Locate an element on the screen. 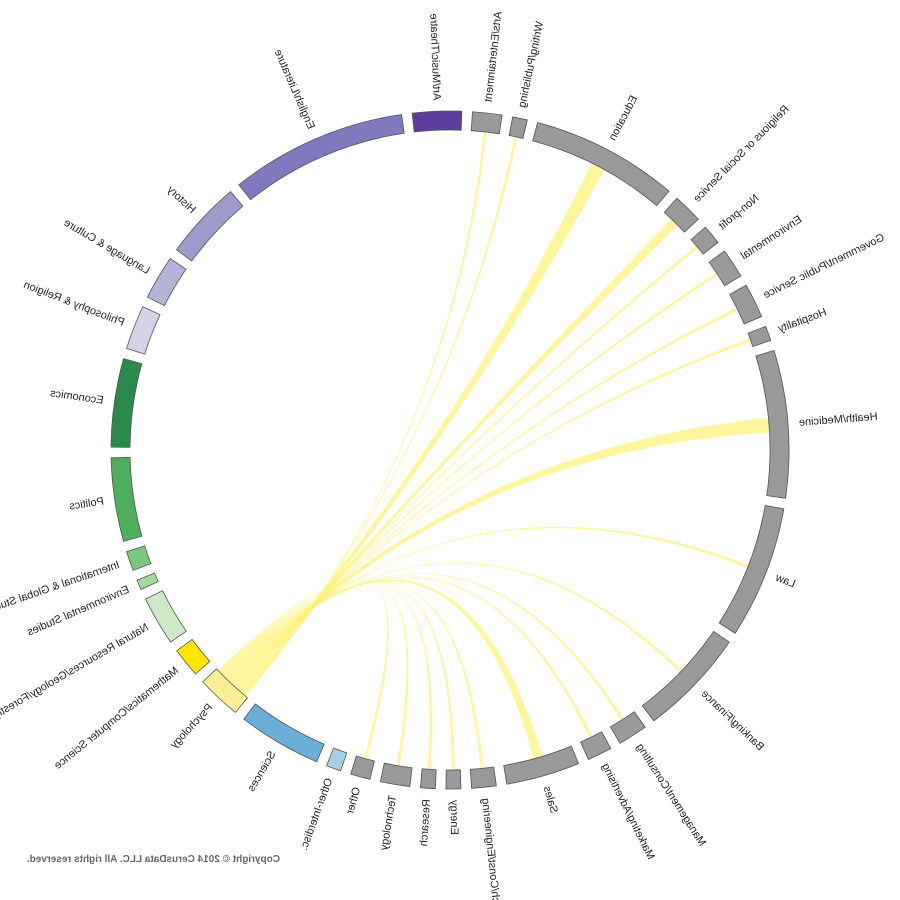 The height and width of the screenshot is (900, 900). label-writing-publishing: Writing/Publishing is located at coordinates (531, 64).